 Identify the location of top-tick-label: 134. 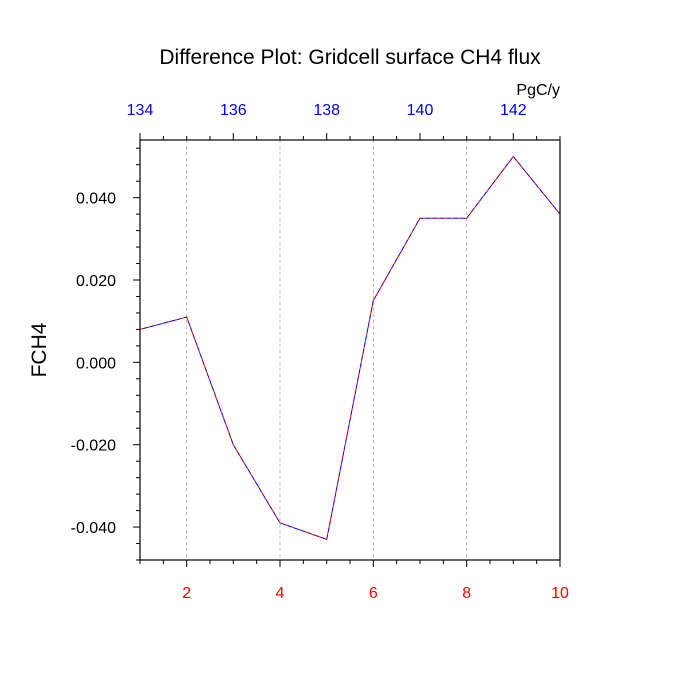
(140, 110).